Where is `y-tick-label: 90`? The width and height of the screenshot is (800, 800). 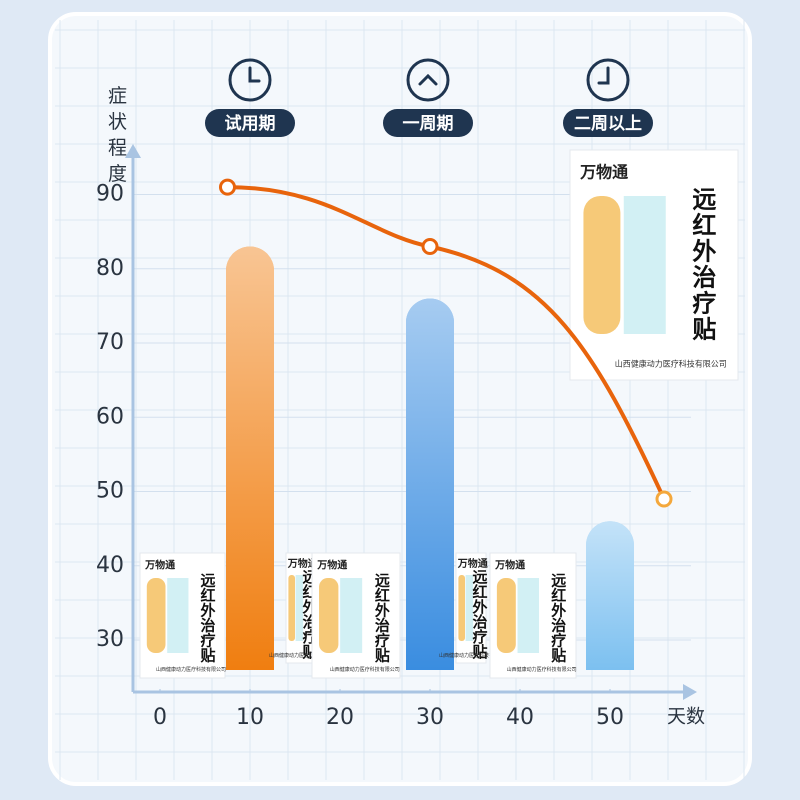 y-tick-label: 90 is located at coordinates (110, 194).